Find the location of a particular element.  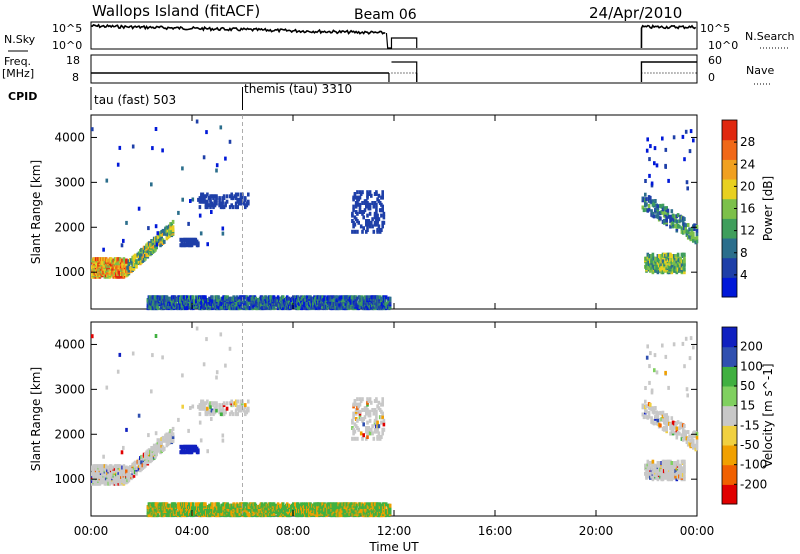

velocity-ytick-label: 4000 is located at coordinates (69, 344).